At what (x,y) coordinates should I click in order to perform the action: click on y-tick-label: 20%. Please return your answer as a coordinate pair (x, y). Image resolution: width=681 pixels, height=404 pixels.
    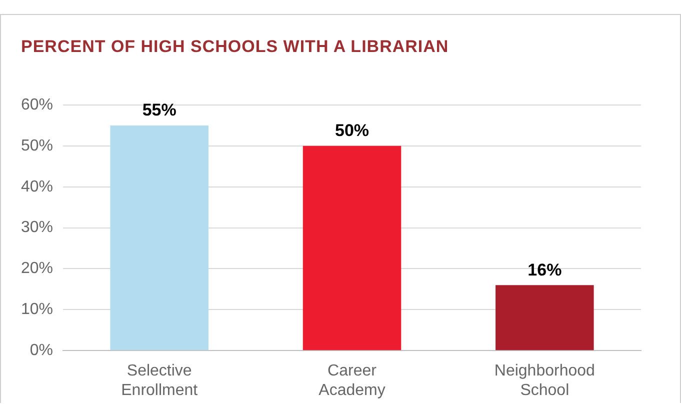
    Looking at the image, I should click on (37, 269).